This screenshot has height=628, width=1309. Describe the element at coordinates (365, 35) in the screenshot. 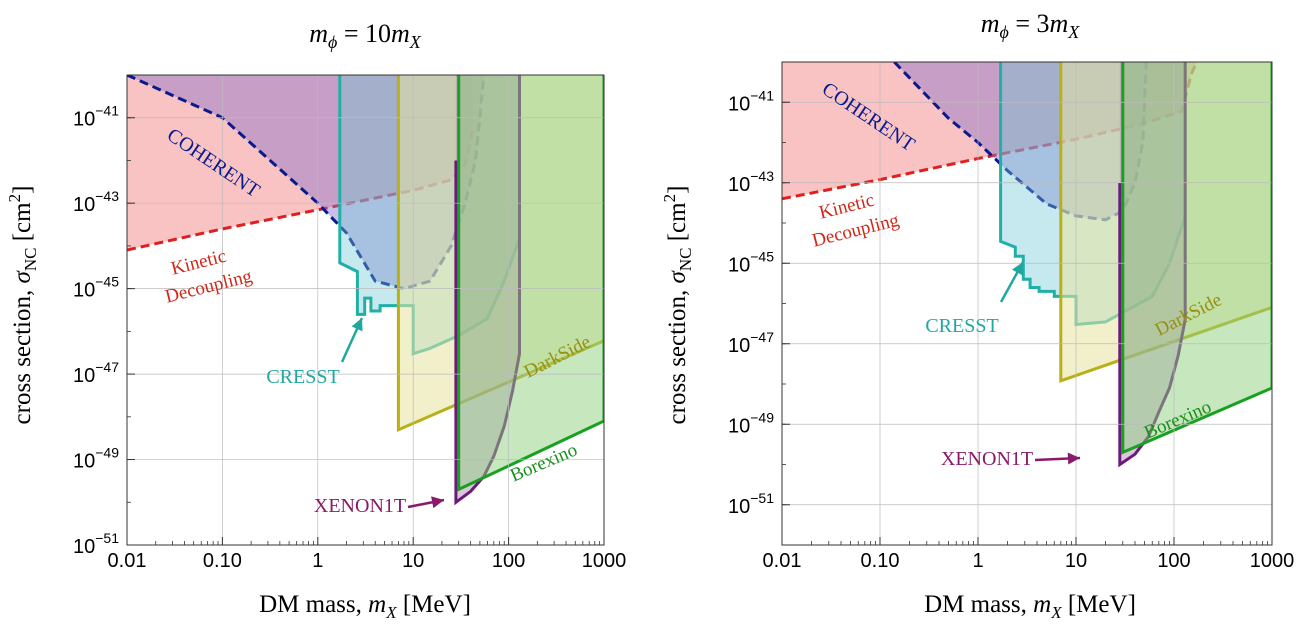

I see `chart-title: mϕ = 10mX` at that location.